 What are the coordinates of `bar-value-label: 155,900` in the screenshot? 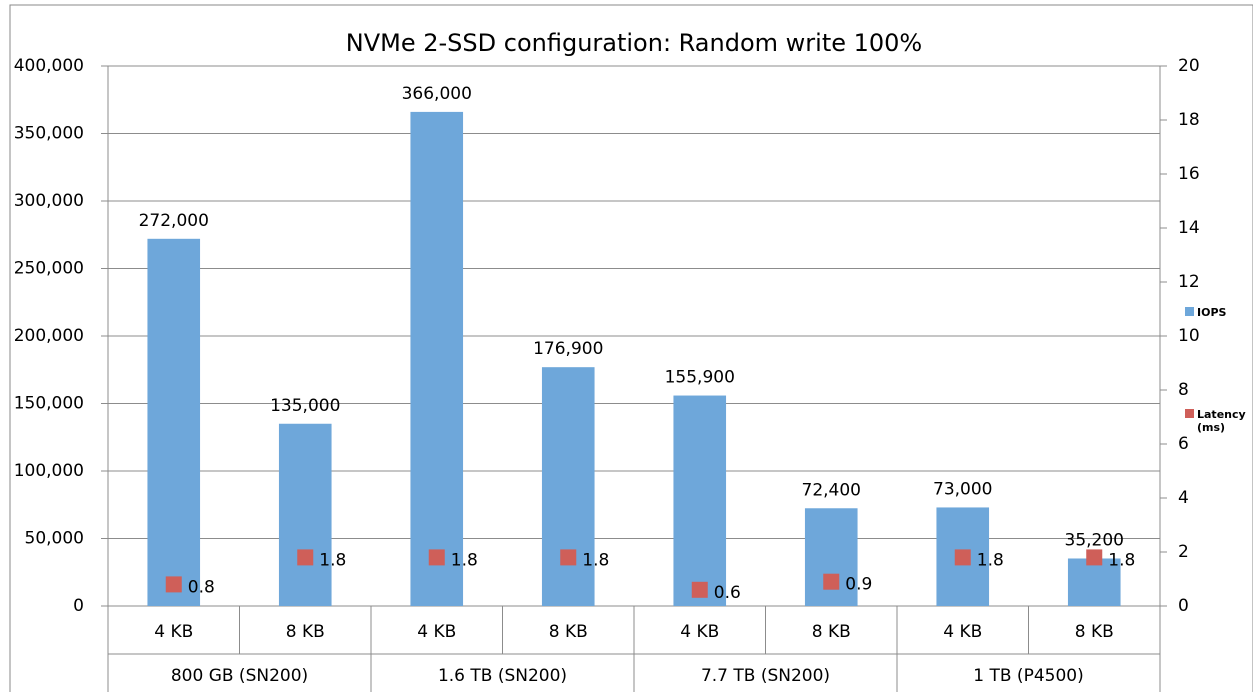 It's located at (700, 378).